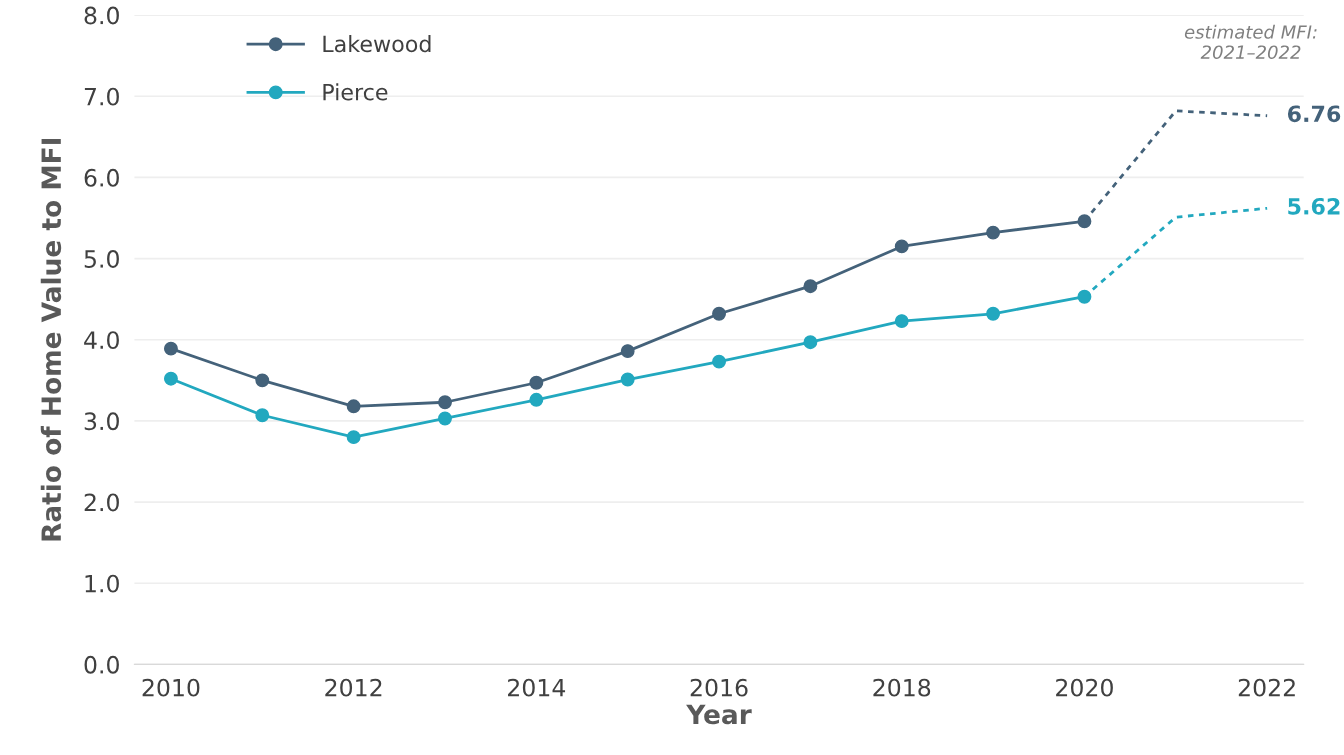 The image size is (1344, 755). What do you see at coordinates (101, 664) in the screenshot?
I see `y-tick-label: 0.0` at bounding box center [101, 664].